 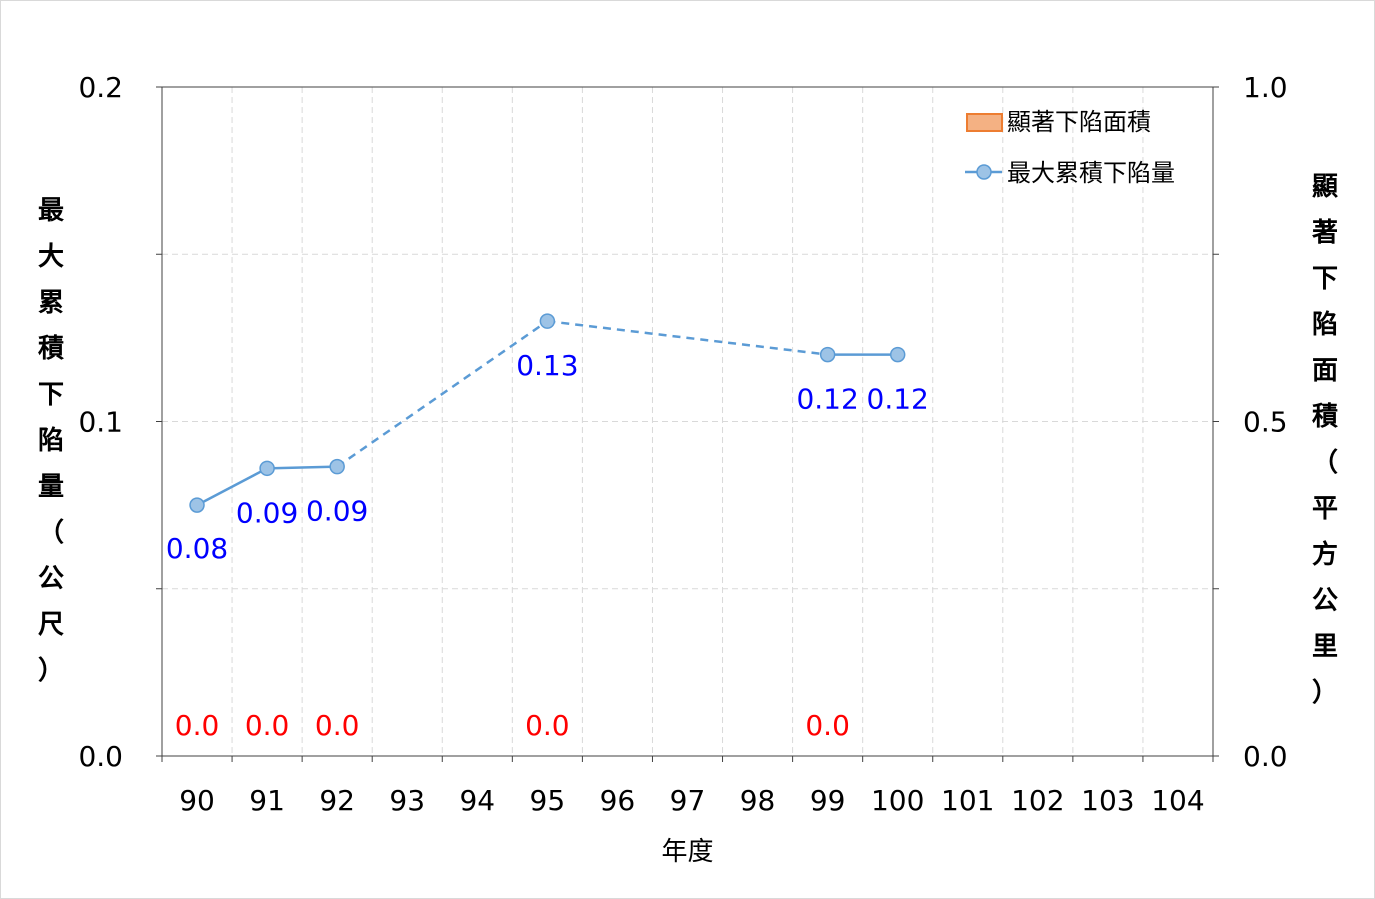 What do you see at coordinates (758, 800) in the screenshot?
I see `x-tick-label: 98` at bounding box center [758, 800].